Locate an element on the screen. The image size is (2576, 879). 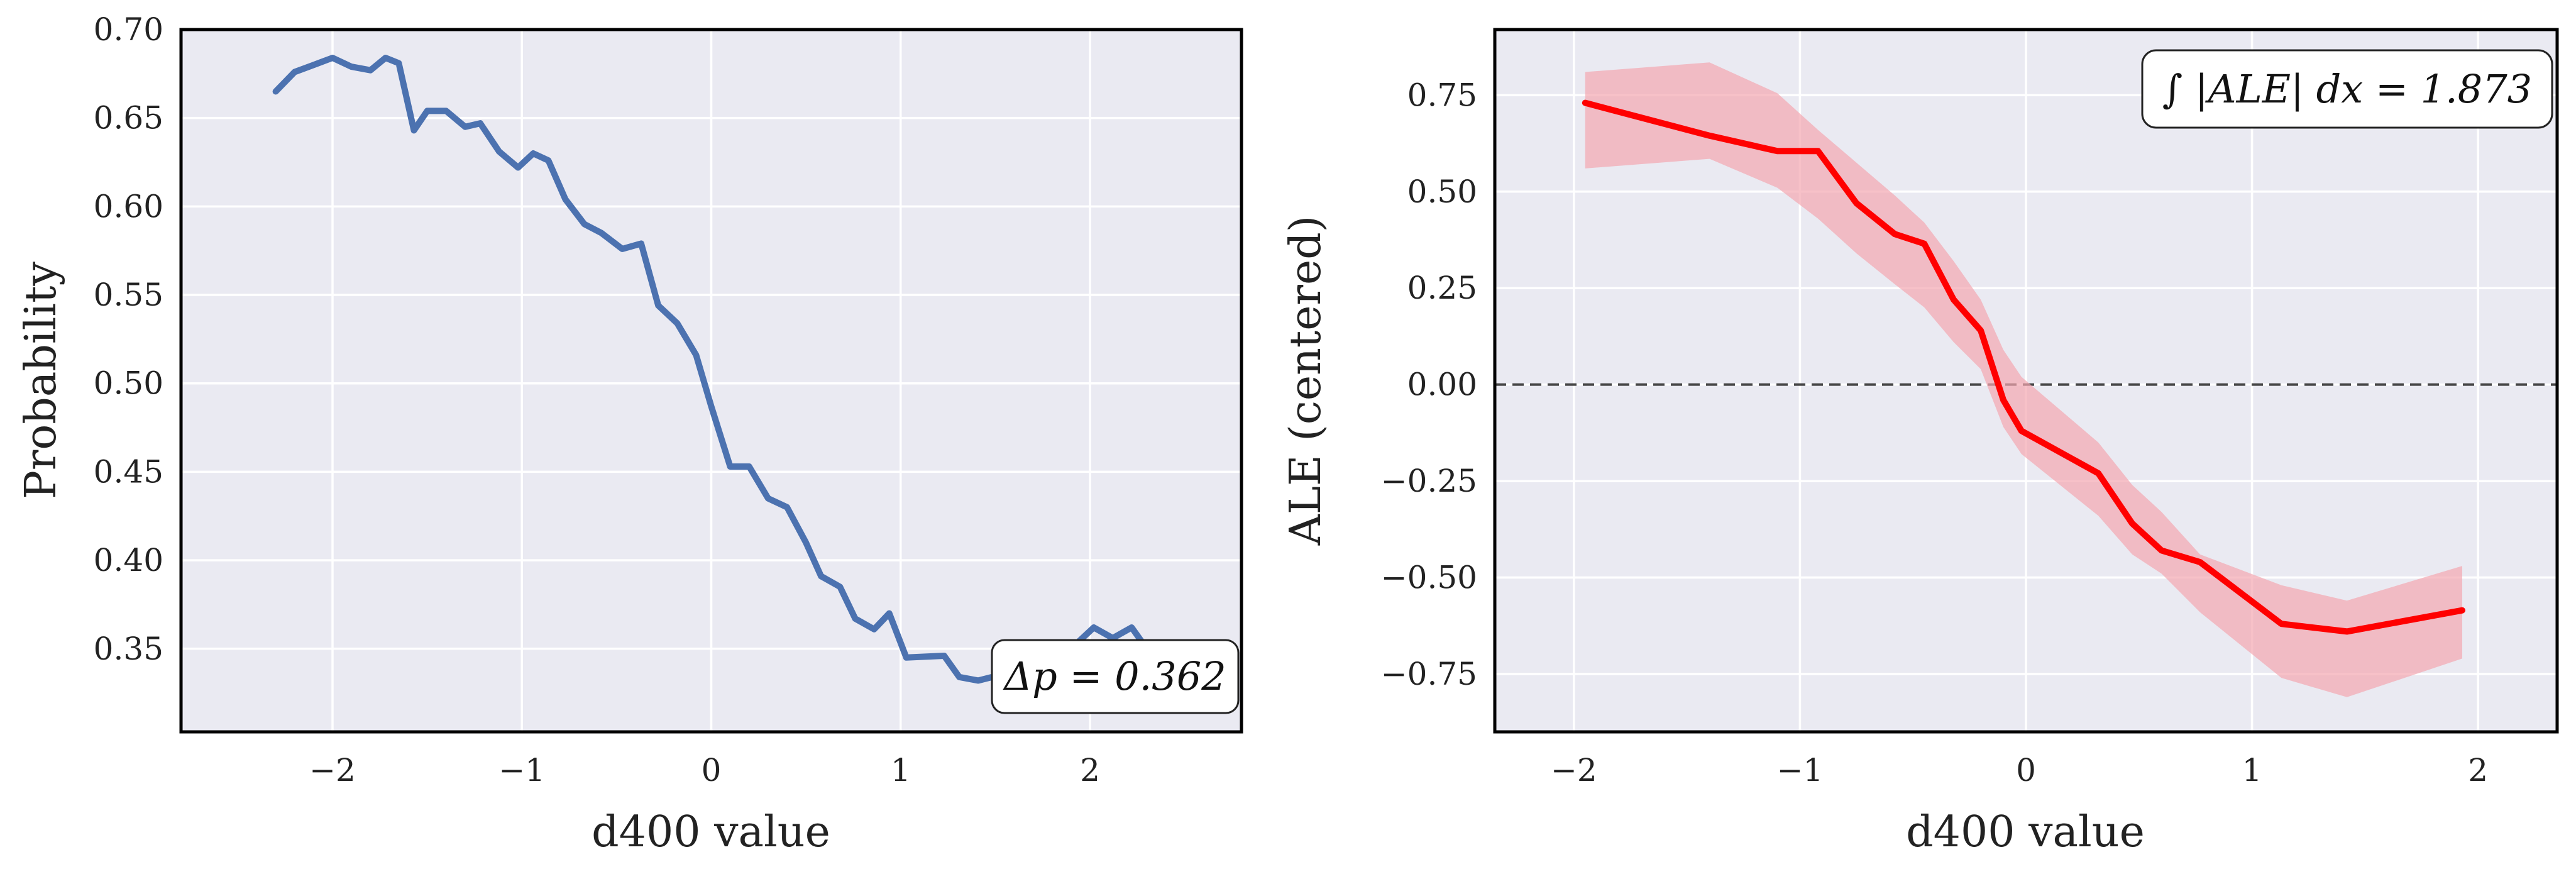
y-axis-label: Probability is located at coordinates (41, 380).